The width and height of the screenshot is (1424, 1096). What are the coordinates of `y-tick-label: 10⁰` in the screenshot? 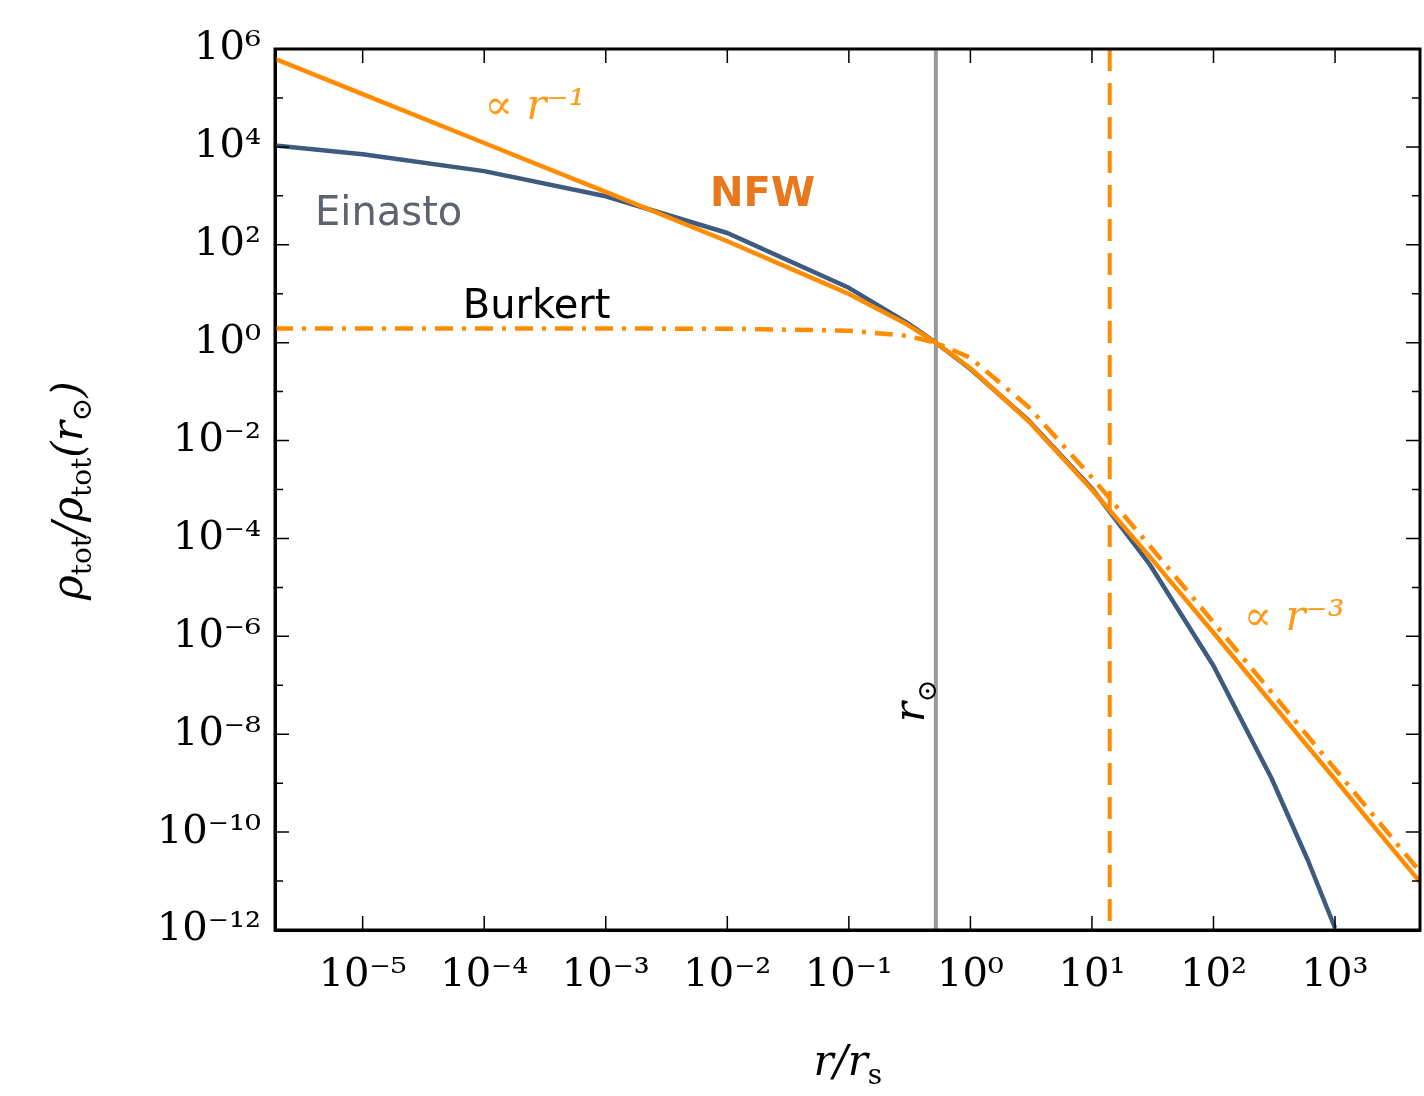 It's located at (227, 339).